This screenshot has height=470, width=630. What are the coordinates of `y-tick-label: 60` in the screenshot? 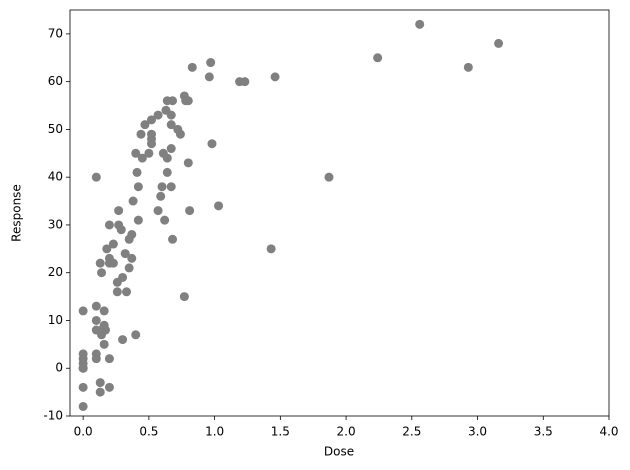 It's located at (55, 81).